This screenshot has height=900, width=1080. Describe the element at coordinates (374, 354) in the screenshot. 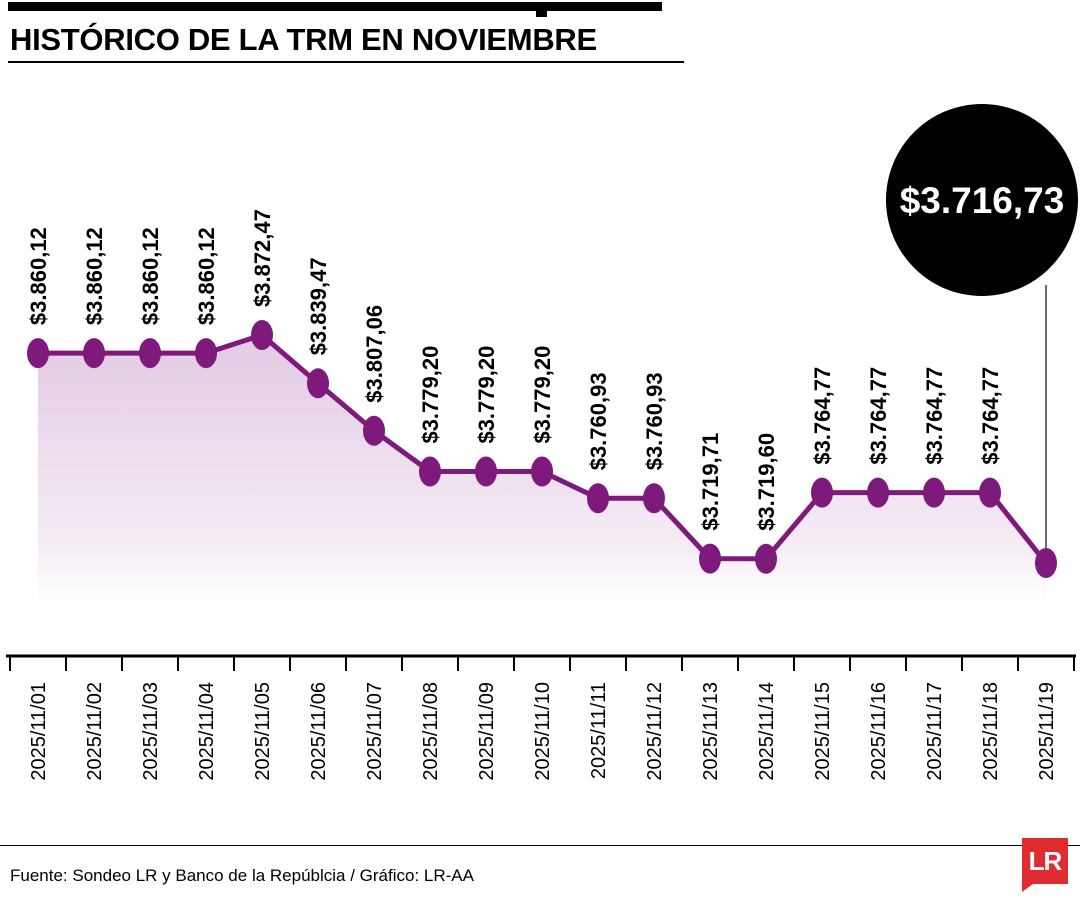

I see `value-label: $3.807,06` at that location.